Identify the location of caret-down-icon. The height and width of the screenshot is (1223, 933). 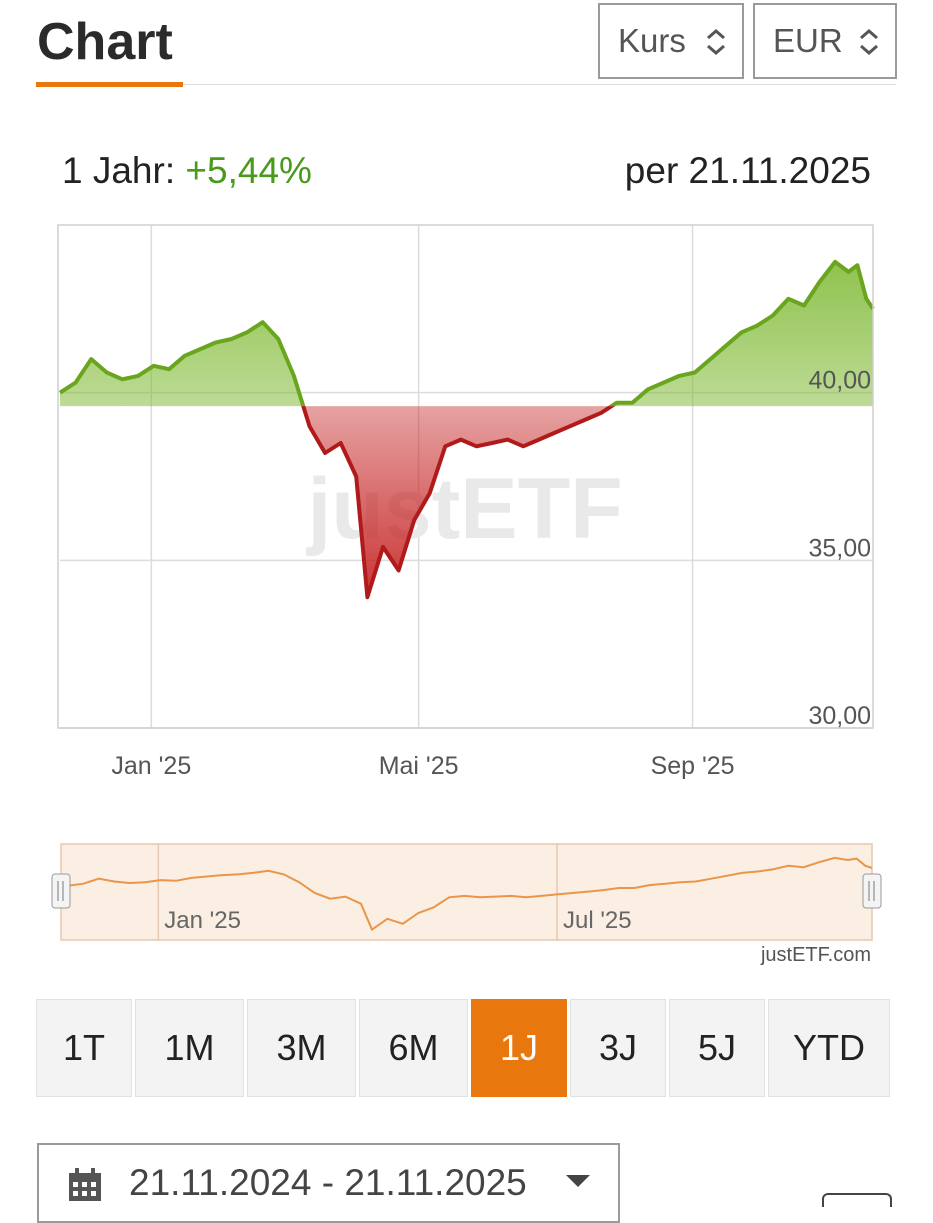
(578, 1181).